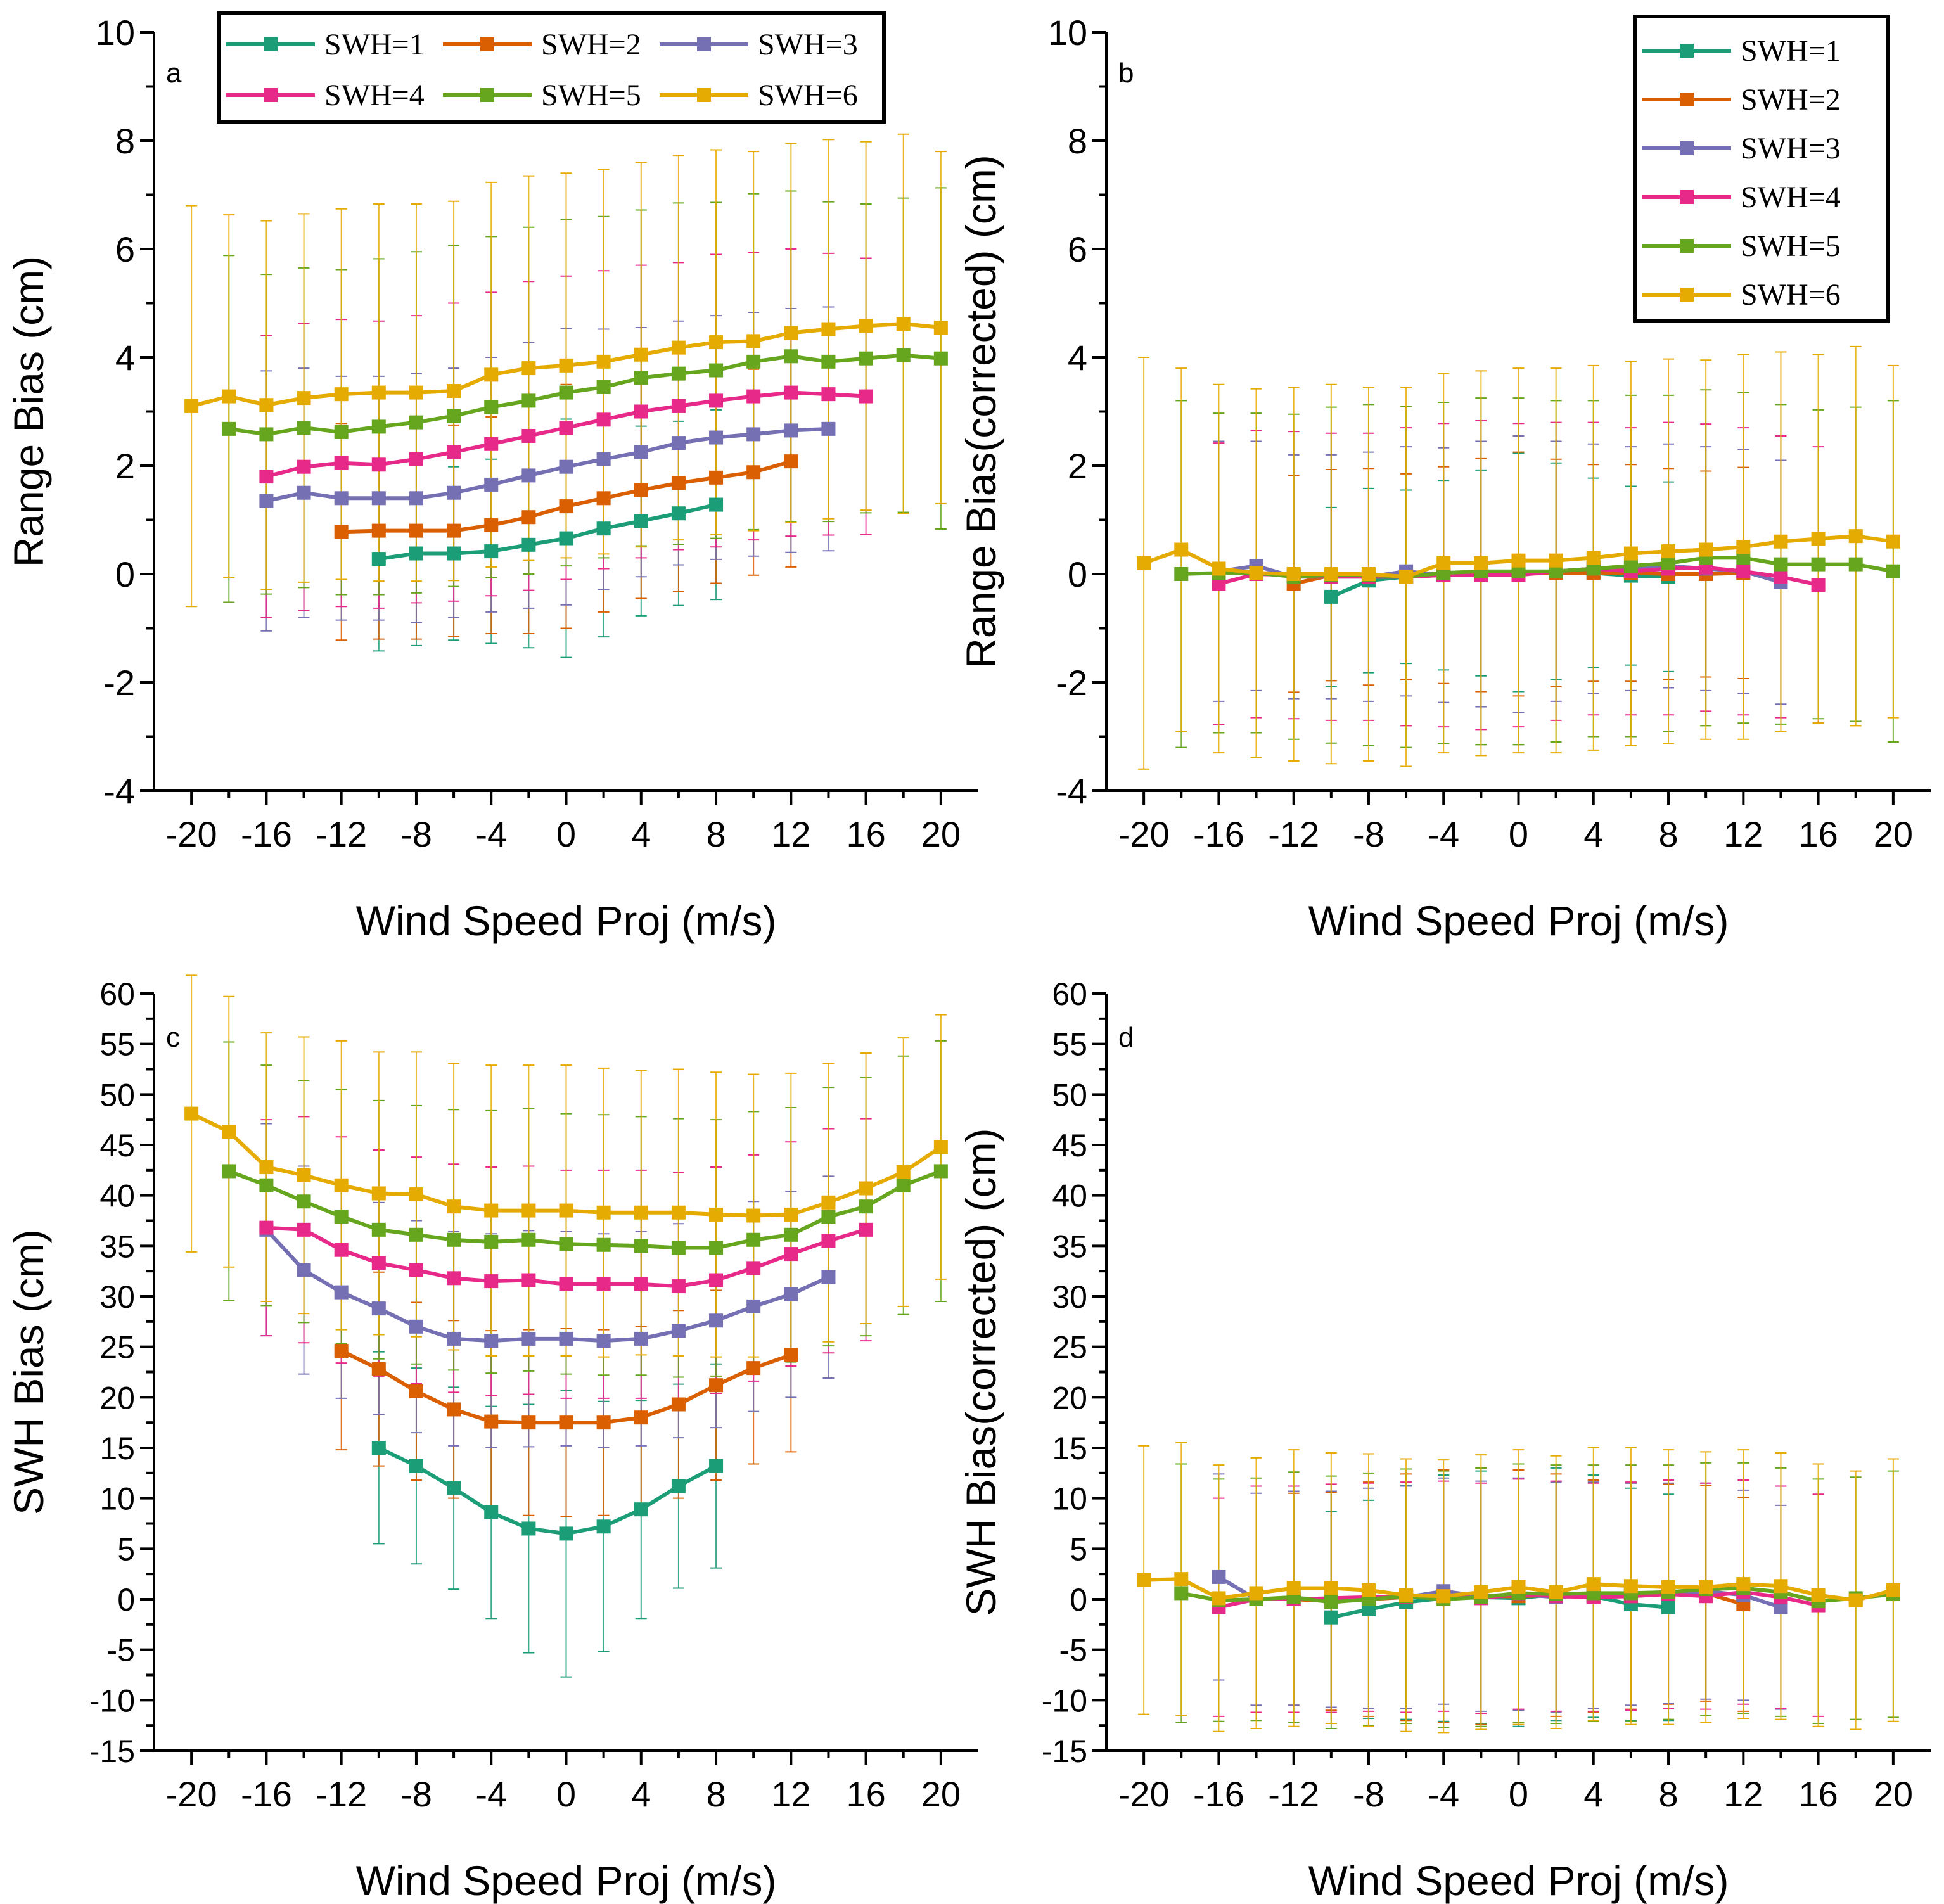  What do you see at coordinates (117, 1499) in the screenshot?
I see `y-tick-label: 10` at bounding box center [117, 1499].